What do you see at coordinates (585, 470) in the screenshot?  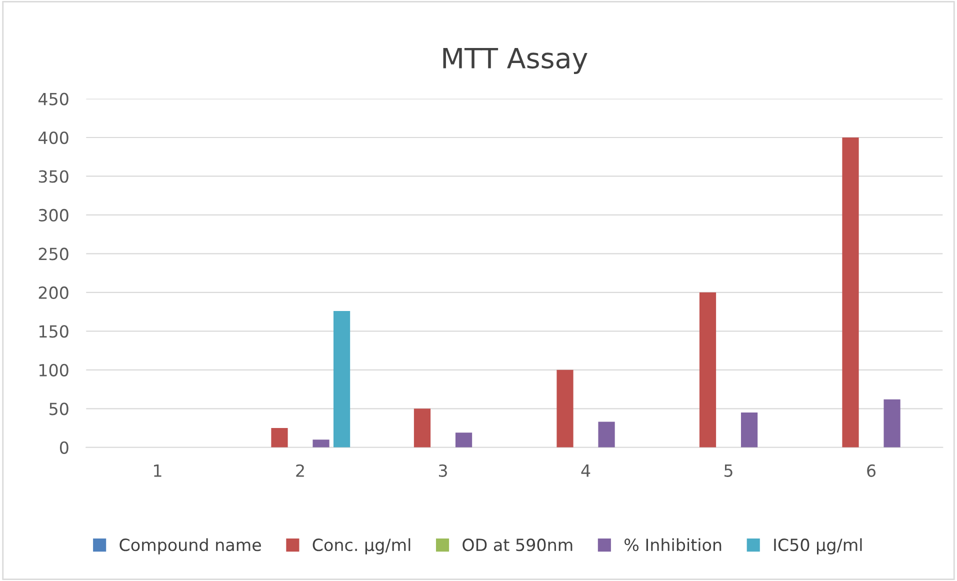 I see `x-tick-label: 4` at bounding box center [585, 470].